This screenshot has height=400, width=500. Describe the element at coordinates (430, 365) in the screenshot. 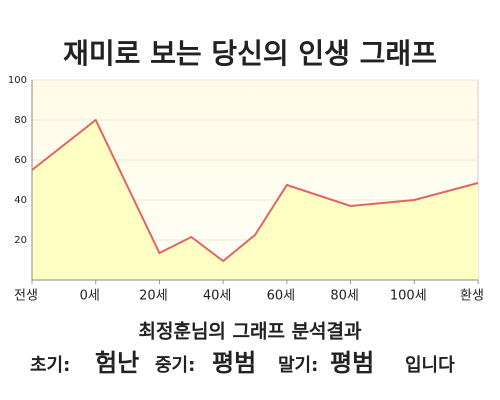

I see `analysis-suffix: 입니다` at that location.